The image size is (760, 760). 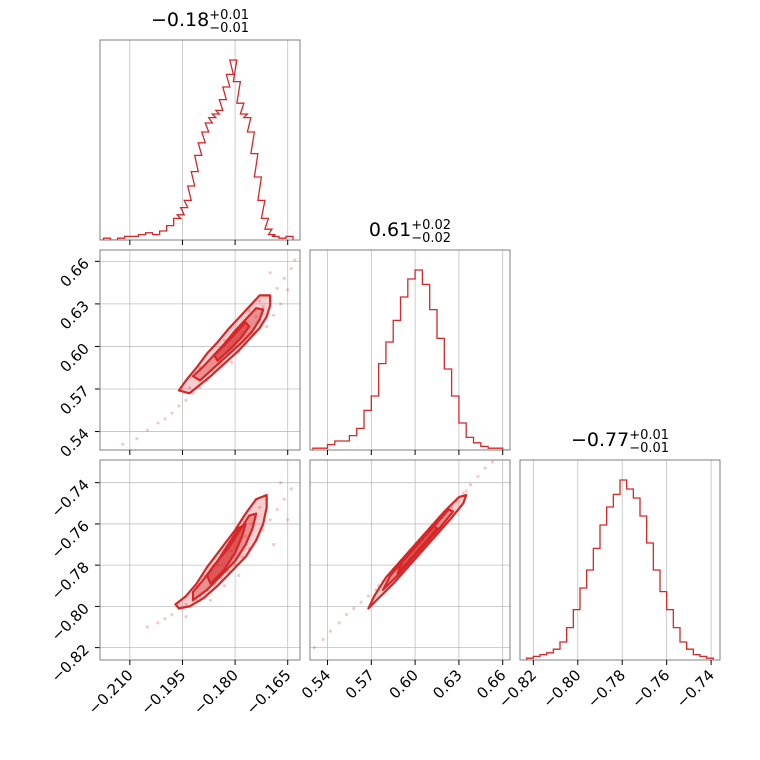 I want to click on panel-title: 0.61+0.02 −0.02, so click(x=410, y=232).